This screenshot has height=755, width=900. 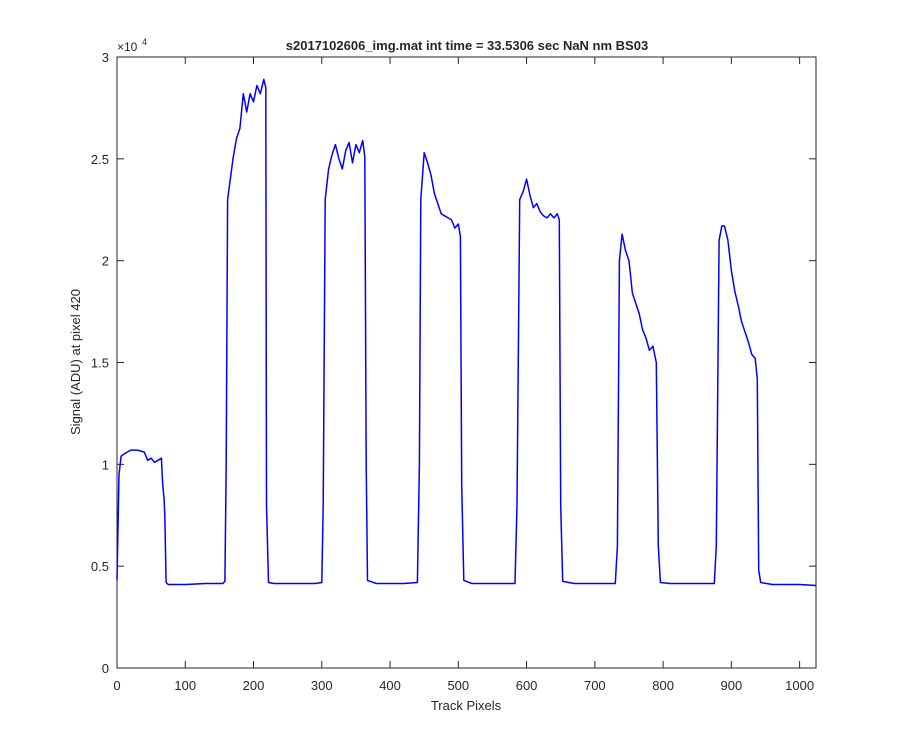 What do you see at coordinates (75, 362) in the screenshot?
I see `y-axis-label: Signal (ADU) at pixel 420` at bounding box center [75, 362].